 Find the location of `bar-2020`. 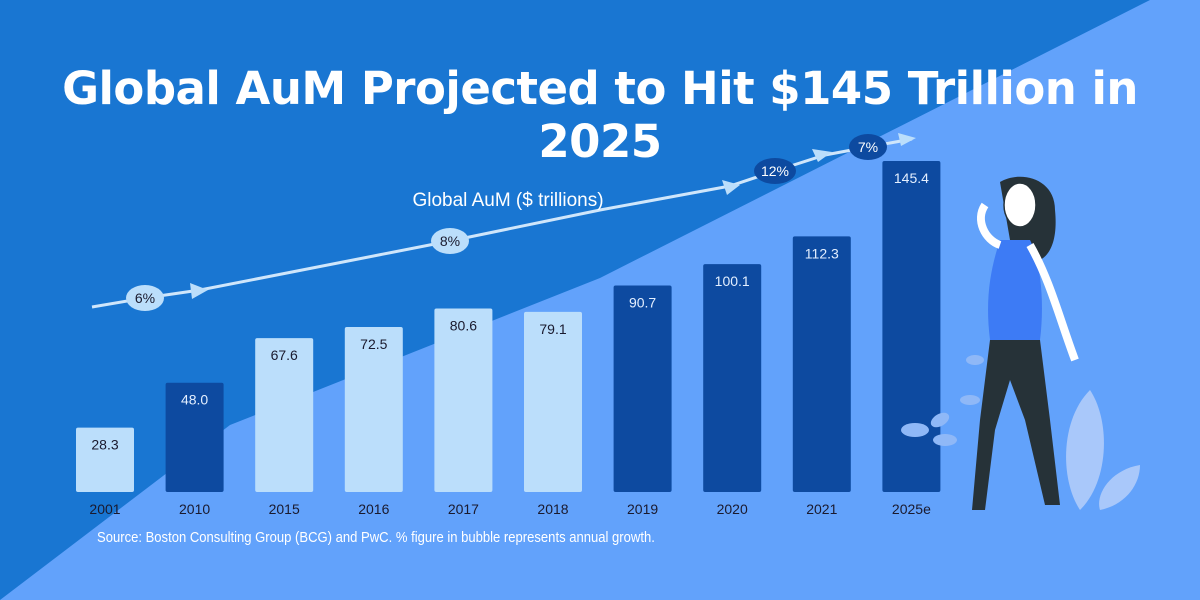

bar-2020 is located at coordinates (732, 378).